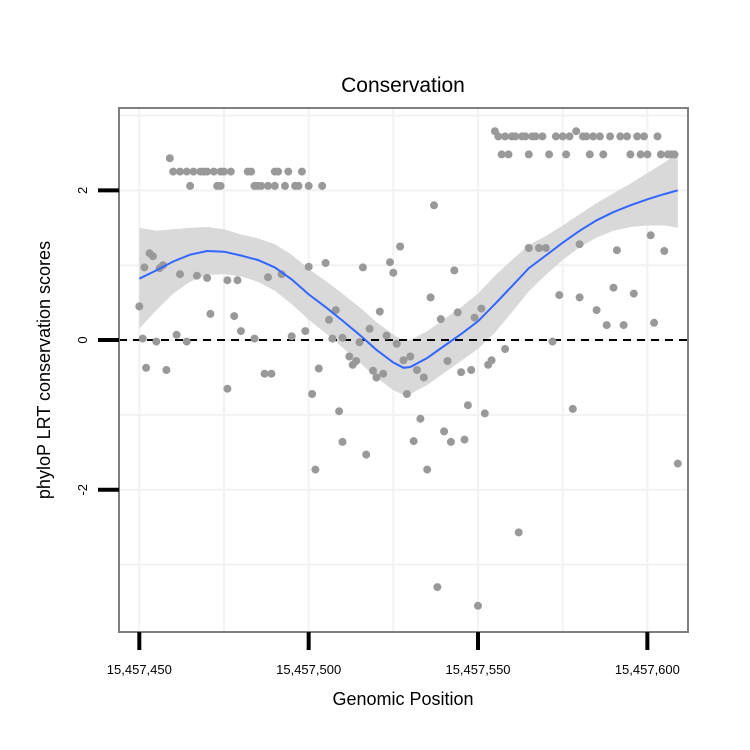 The height and width of the screenshot is (750, 750). I want to click on y-tick-label: 0, so click(82, 339).